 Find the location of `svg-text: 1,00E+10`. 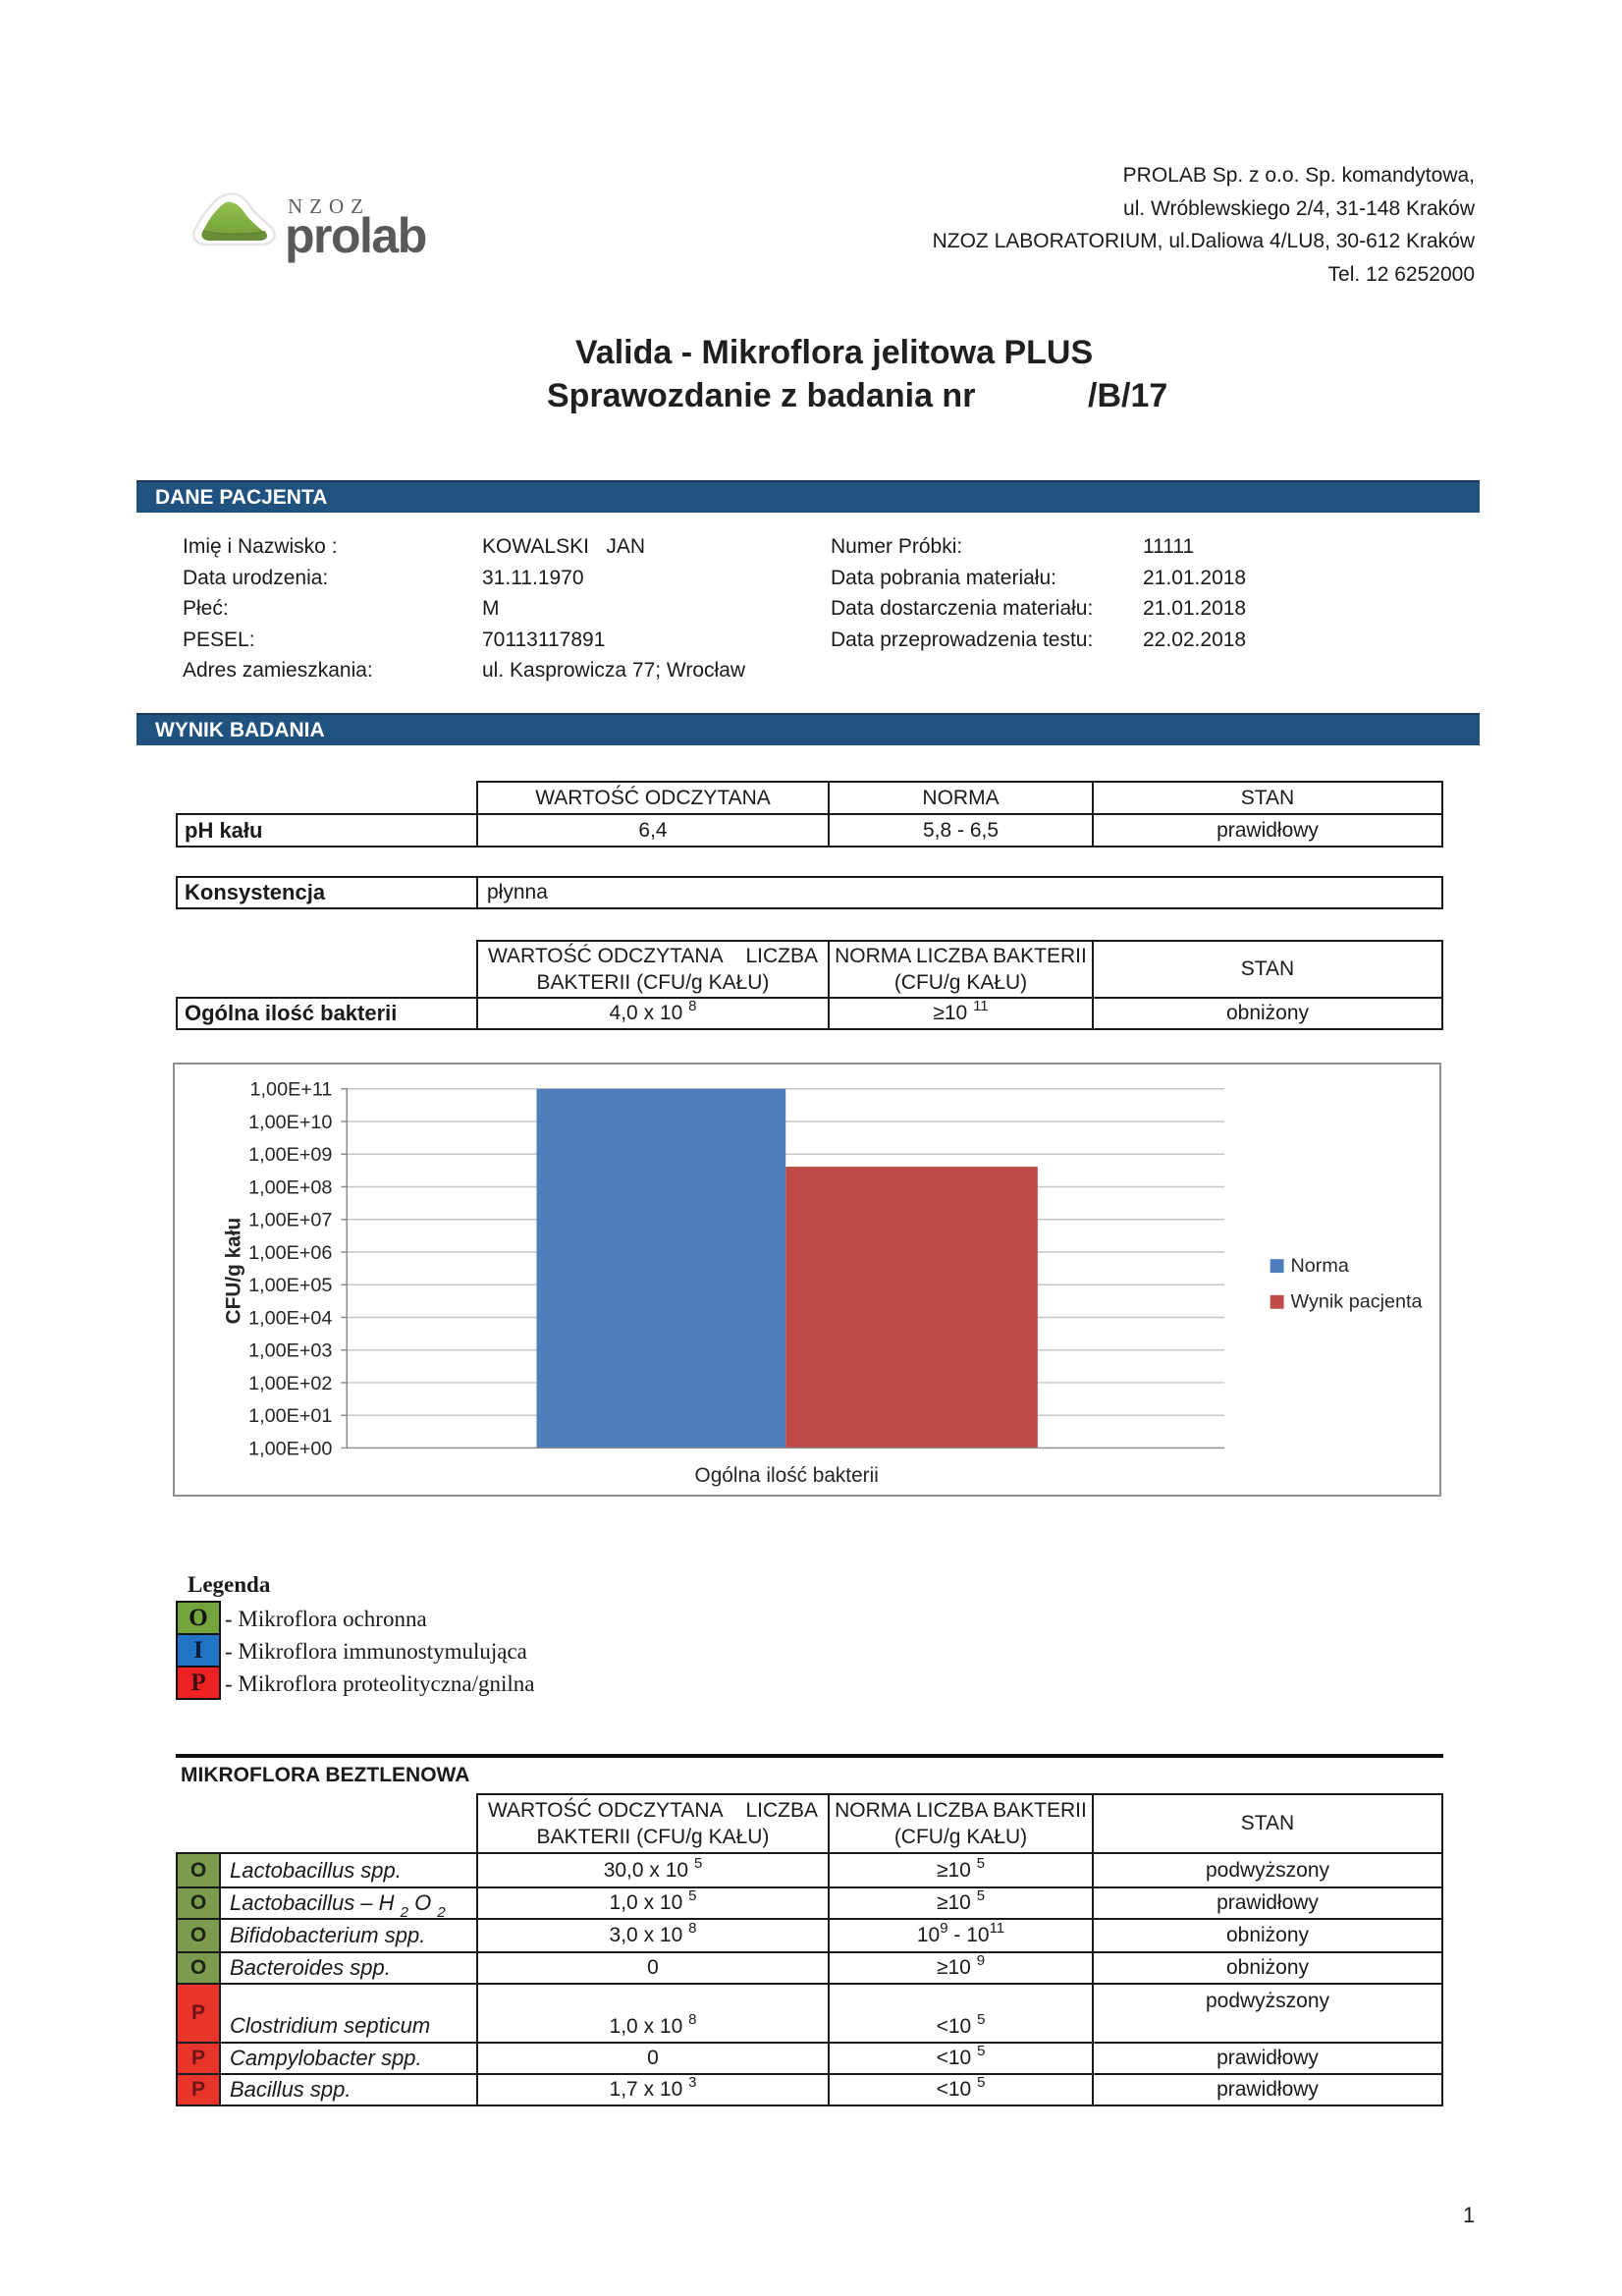

svg-text: 1,00E+10 is located at coordinates (290, 1122).